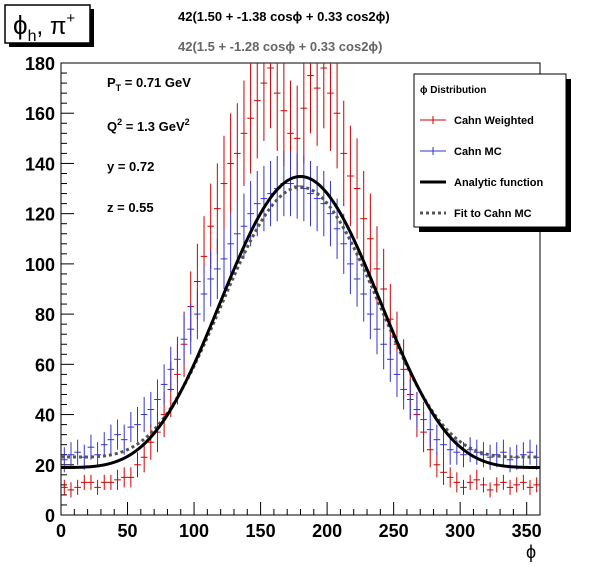 This screenshot has height=572, width=596. What do you see at coordinates (40, 265) in the screenshot?
I see `y-tick-label: 100` at bounding box center [40, 265].